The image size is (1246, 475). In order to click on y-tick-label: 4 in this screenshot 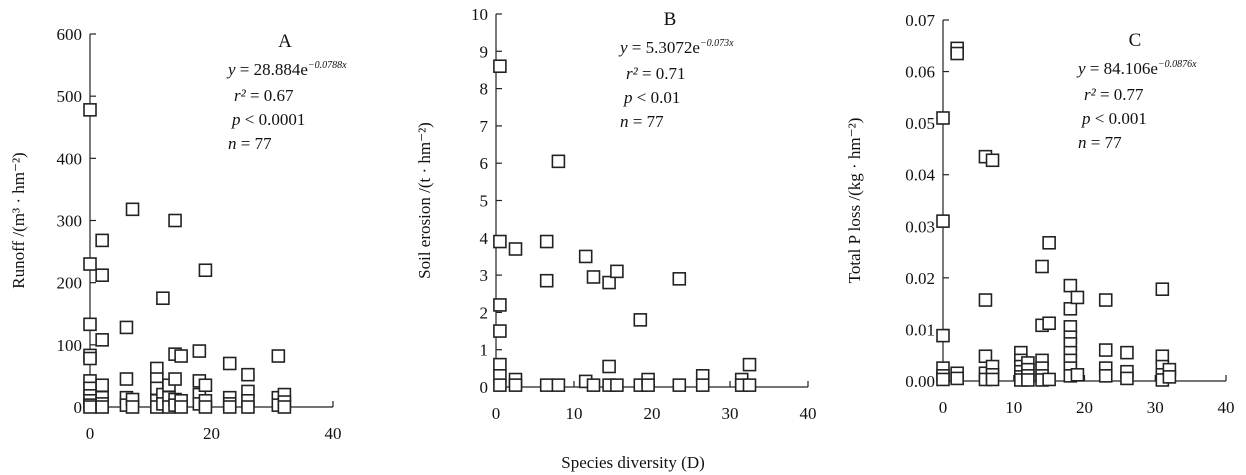, I will do `click(484, 238)`.